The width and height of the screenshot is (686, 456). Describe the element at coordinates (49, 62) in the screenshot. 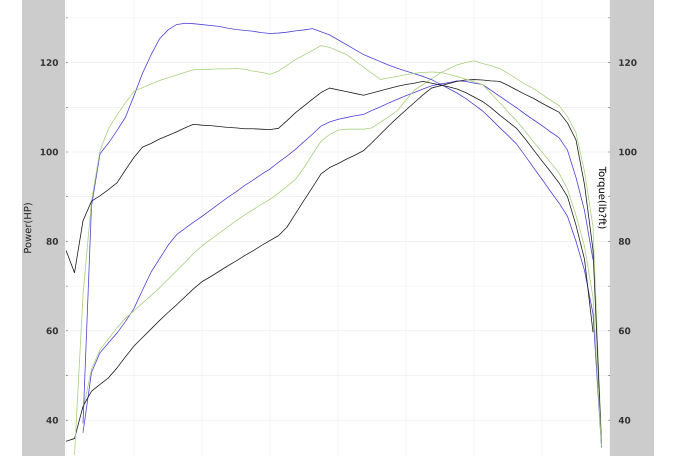

I see `y-tick-label: 120` at that location.